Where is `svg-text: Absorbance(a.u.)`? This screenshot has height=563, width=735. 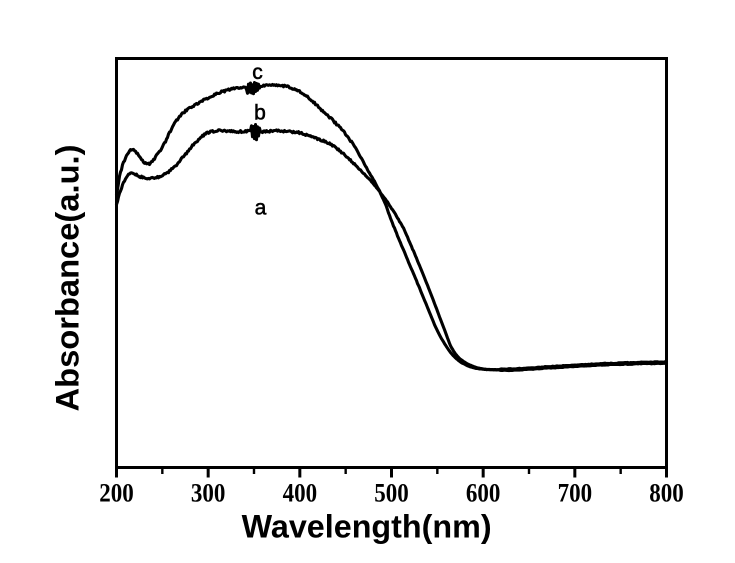
svg-text: Absorbance(a.u.) is located at coordinates (68, 278).